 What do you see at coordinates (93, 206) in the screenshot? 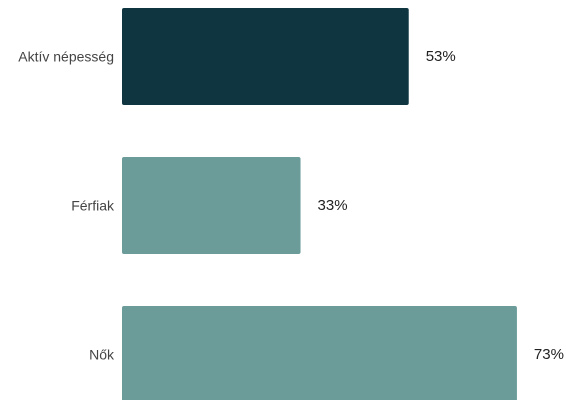
I see `category-label-ferfiak: Férfiak` at bounding box center [93, 206].